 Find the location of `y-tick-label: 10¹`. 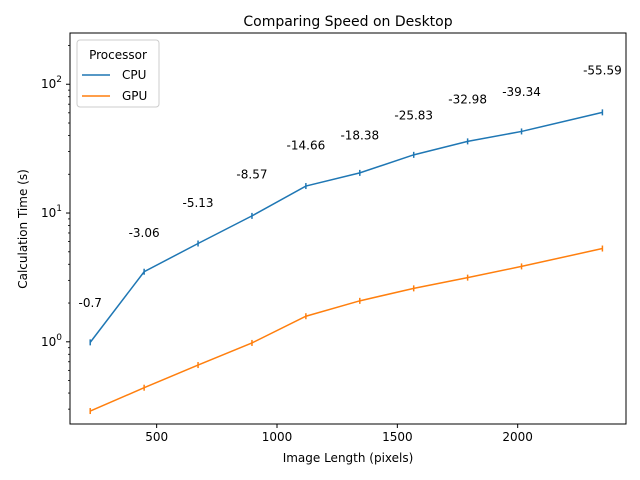

y-tick-label: 10¹ is located at coordinates (51, 212).